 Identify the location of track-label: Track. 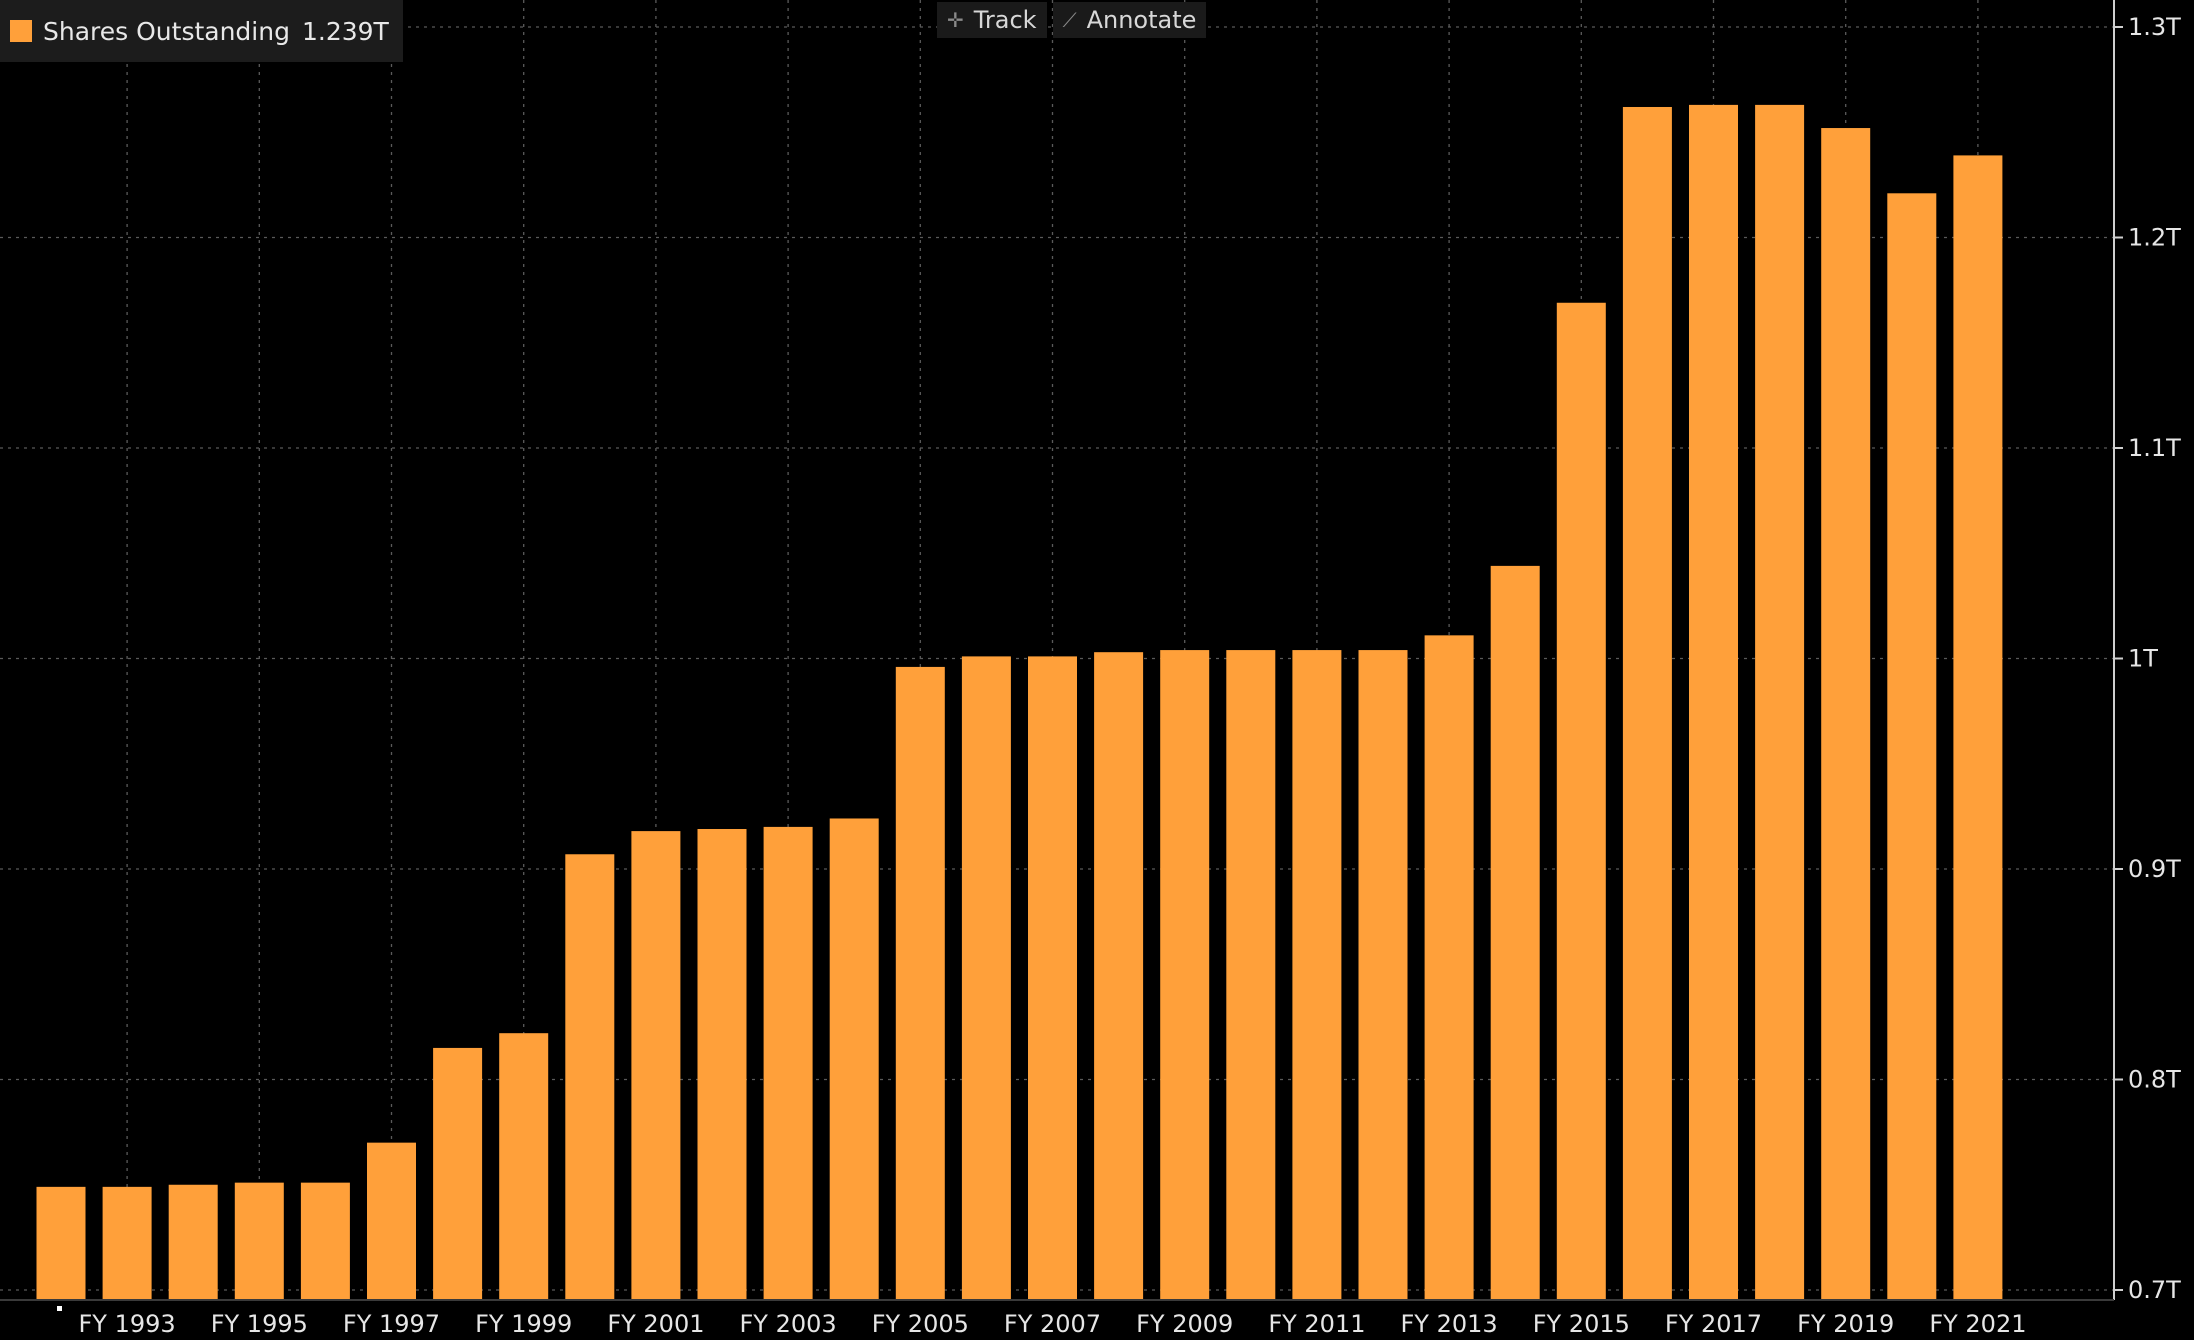
(1005, 20).